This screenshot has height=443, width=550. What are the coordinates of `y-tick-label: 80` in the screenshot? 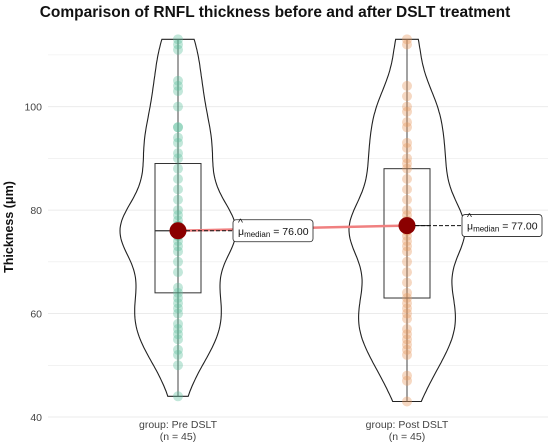 It's located at (36, 211).